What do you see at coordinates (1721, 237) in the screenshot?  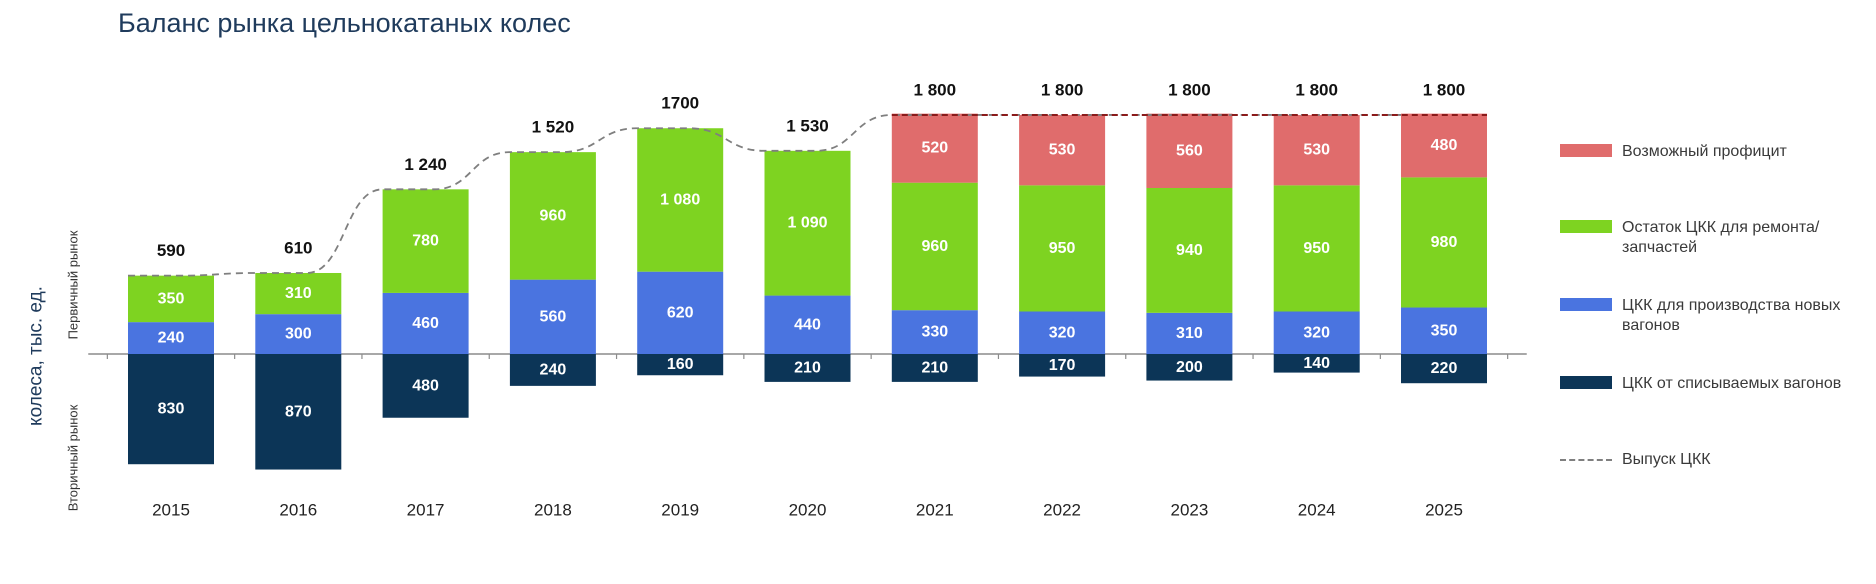 I see `legend-label-repair: Остаток ЦКК для ремонта/запчастей` at bounding box center [1721, 237].